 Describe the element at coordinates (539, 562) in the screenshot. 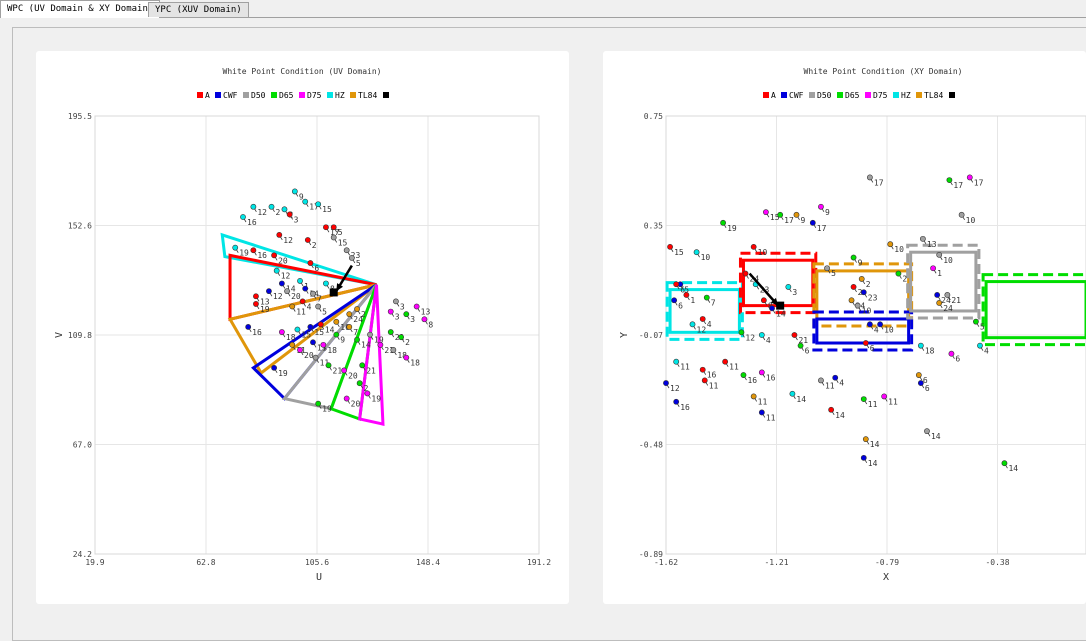

I see `x-tick-label: 191.2` at that location.